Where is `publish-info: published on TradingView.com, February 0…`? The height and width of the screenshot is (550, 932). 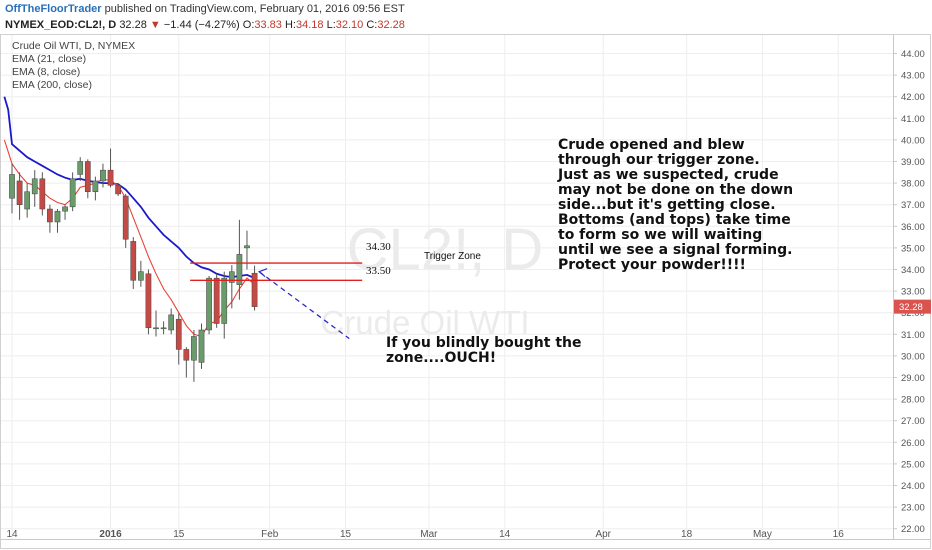 publish-info: published on TradingView.com, February 0… is located at coordinates (254, 9).